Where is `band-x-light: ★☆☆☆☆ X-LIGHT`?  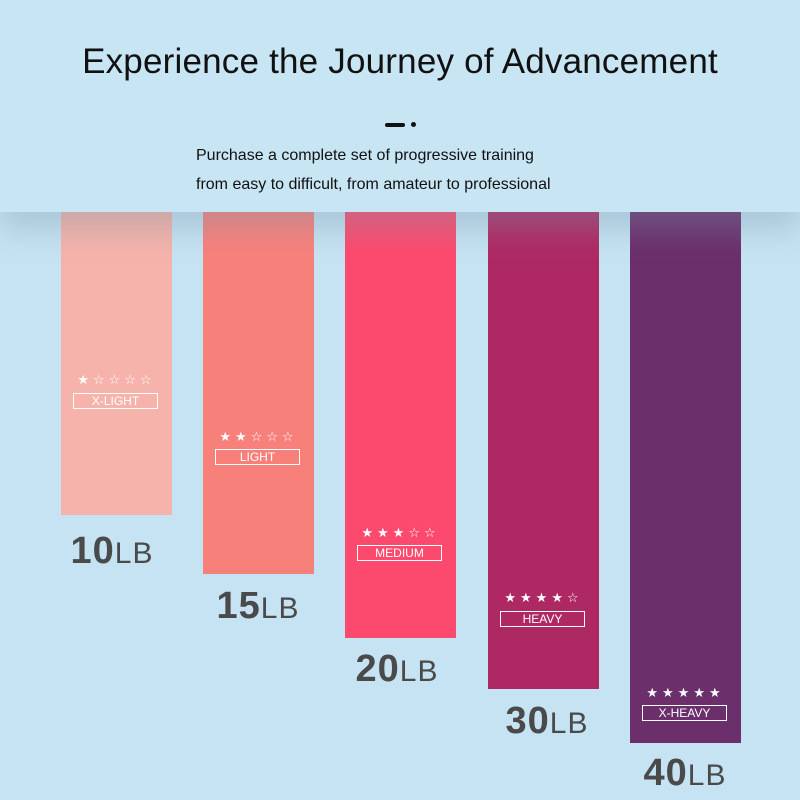
band-x-light: ★☆☆☆☆ X-LIGHT is located at coordinates (116, 360).